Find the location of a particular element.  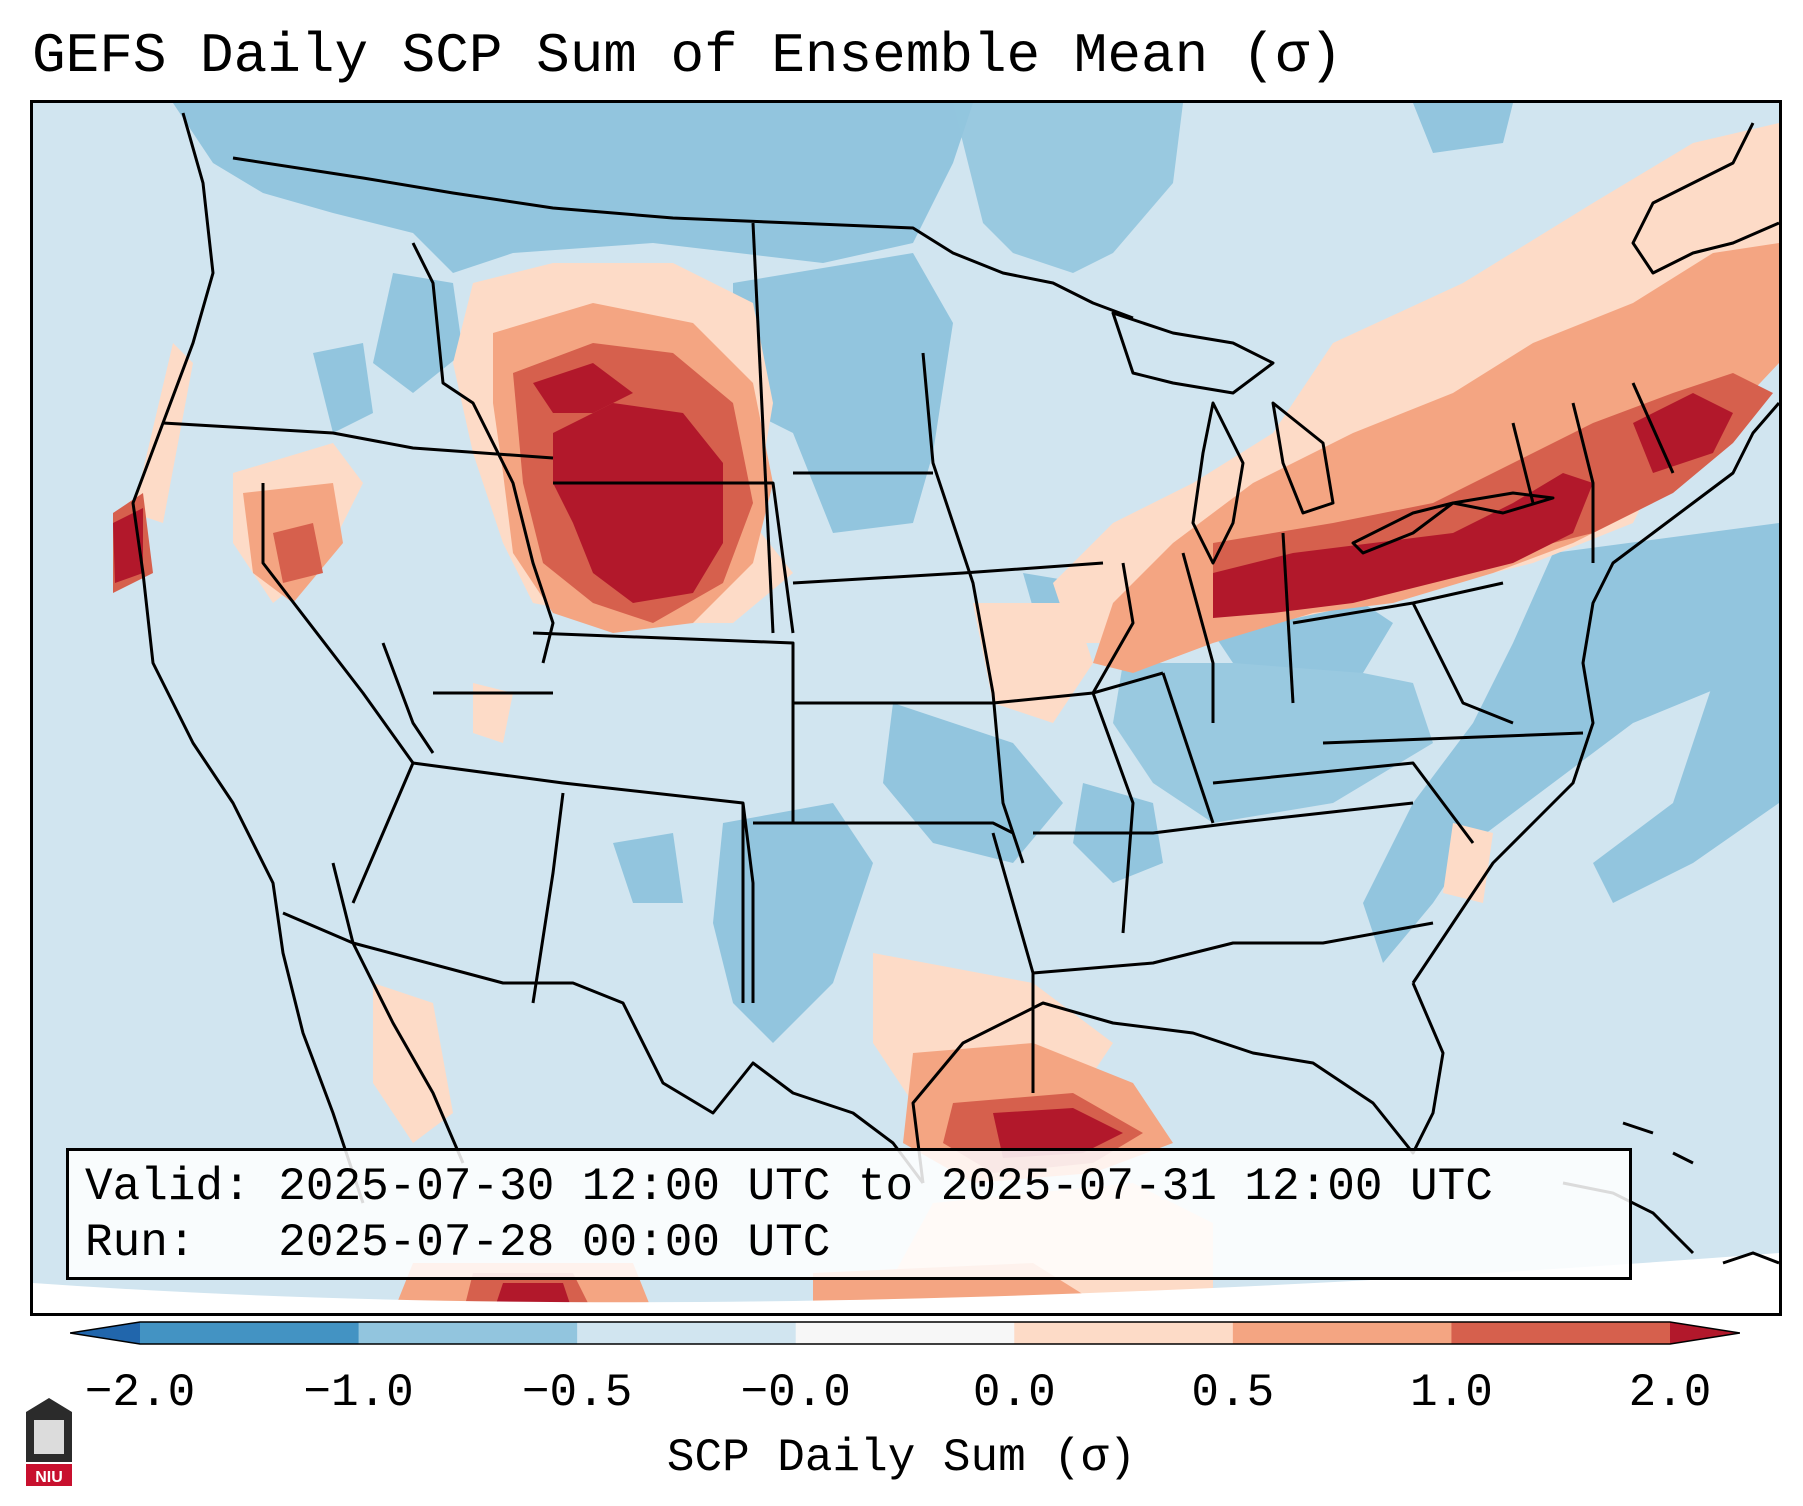

logo-band is located at coordinates (49, 1475).